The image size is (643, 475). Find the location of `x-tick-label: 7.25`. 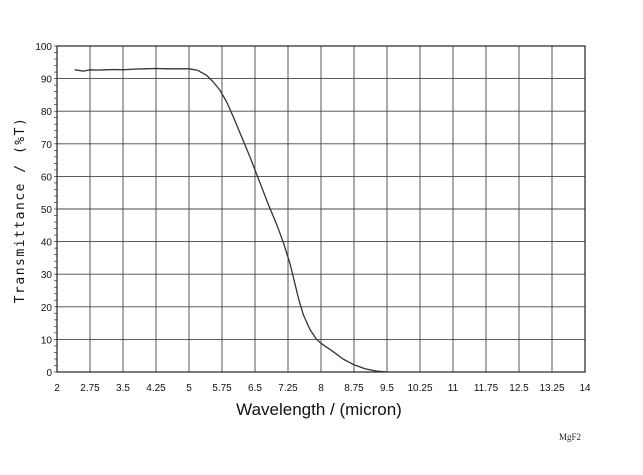

x-tick-label: 7.25 is located at coordinates (288, 388).